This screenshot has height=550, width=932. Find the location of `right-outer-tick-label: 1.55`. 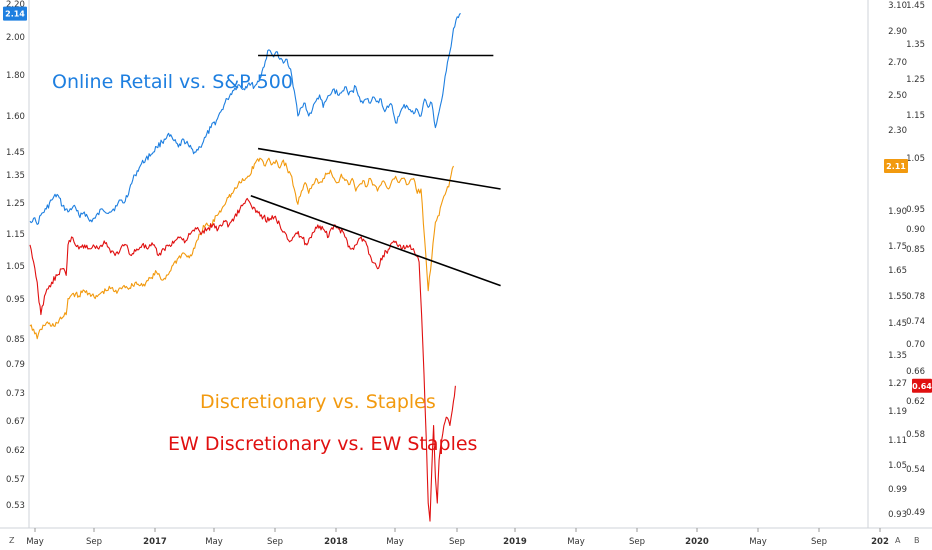

right-outer-tick-label: 1.55 is located at coordinates (897, 297).